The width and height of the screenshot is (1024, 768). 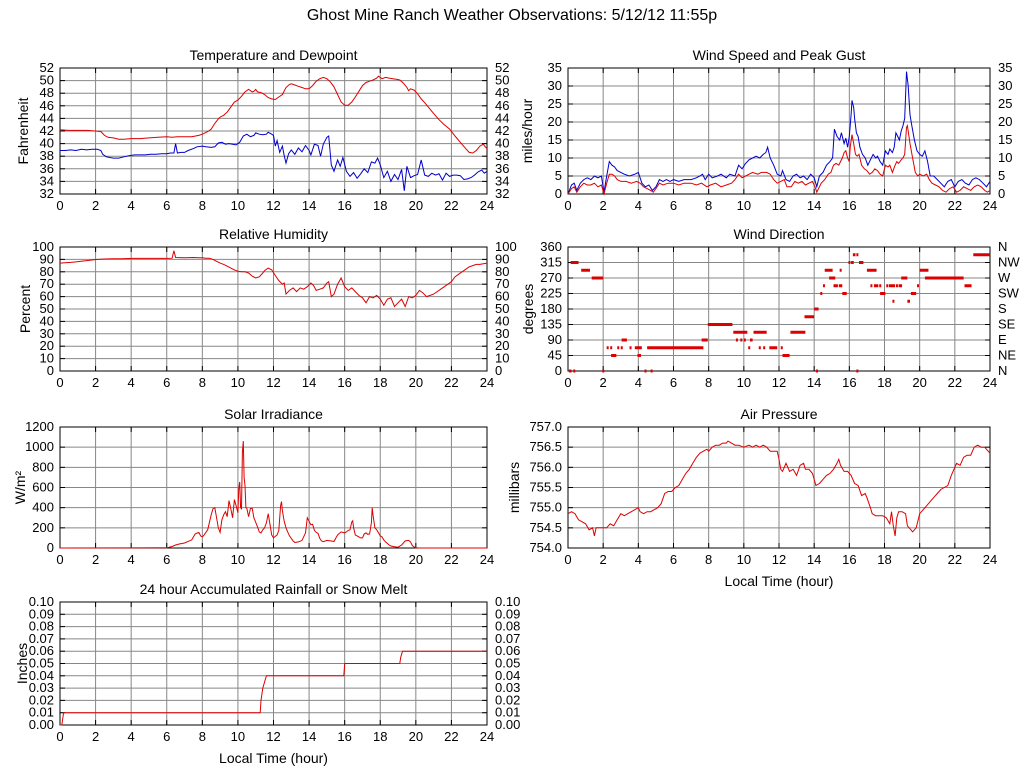 What do you see at coordinates (555, 103) in the screenshot?
I see `svg-text: 25` at bounding box center [555, 103].